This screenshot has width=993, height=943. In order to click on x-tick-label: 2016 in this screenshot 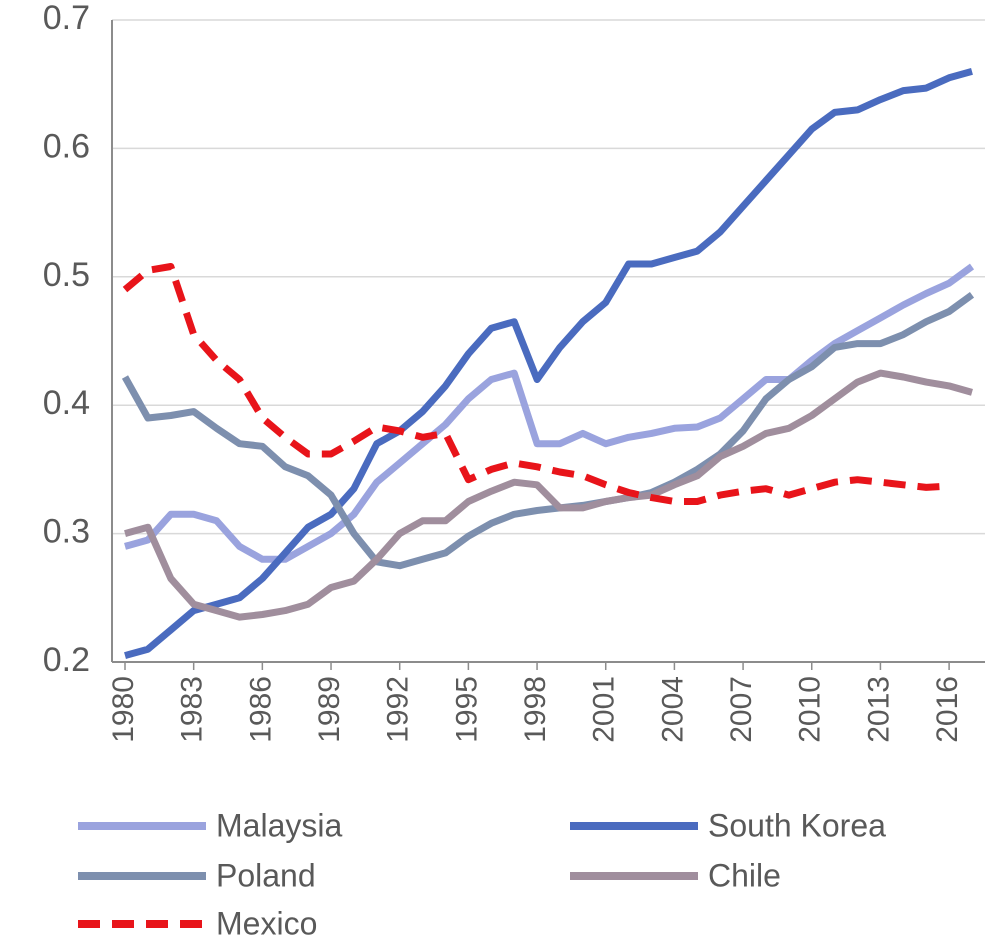, I will do `click(947, 709)`.